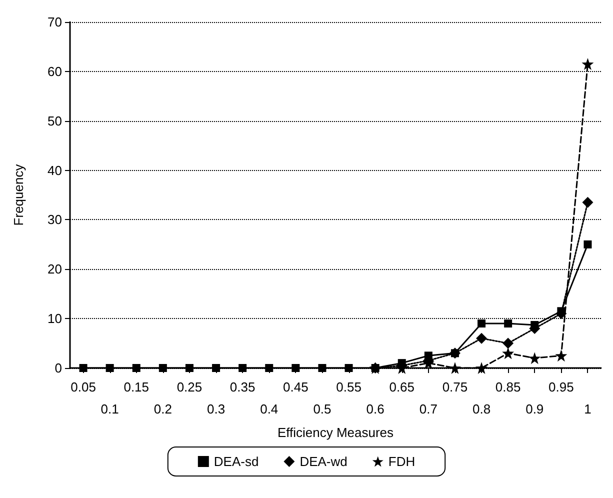 The width and height of the screenshot is (613, 498). What do you see at coordinates (55, 71) in the screenshot?
I see `y-tick-label: 60` at bounding box center [55, 71].